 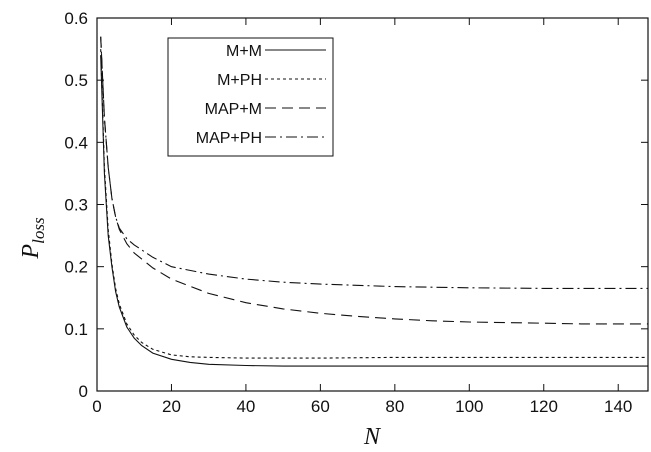 I want to click on y-axis-label: Ploss, so click(x=33, y=238).